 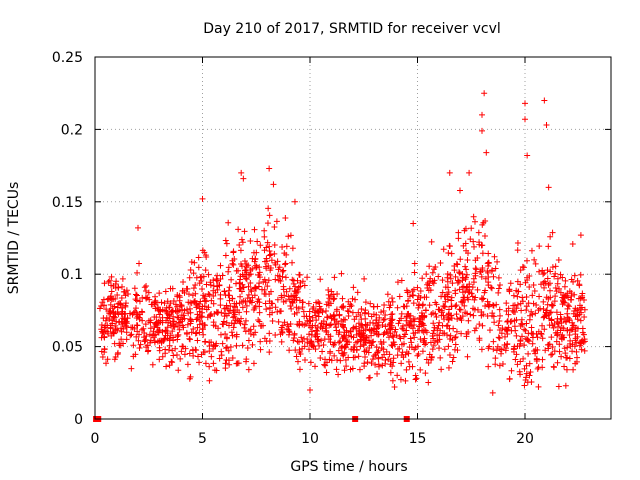 What do you see at coordinates (14, 238) in the screenshot?
I see `y-axis-label: SRMTID / TECUs` at bounding box center [14, 238].